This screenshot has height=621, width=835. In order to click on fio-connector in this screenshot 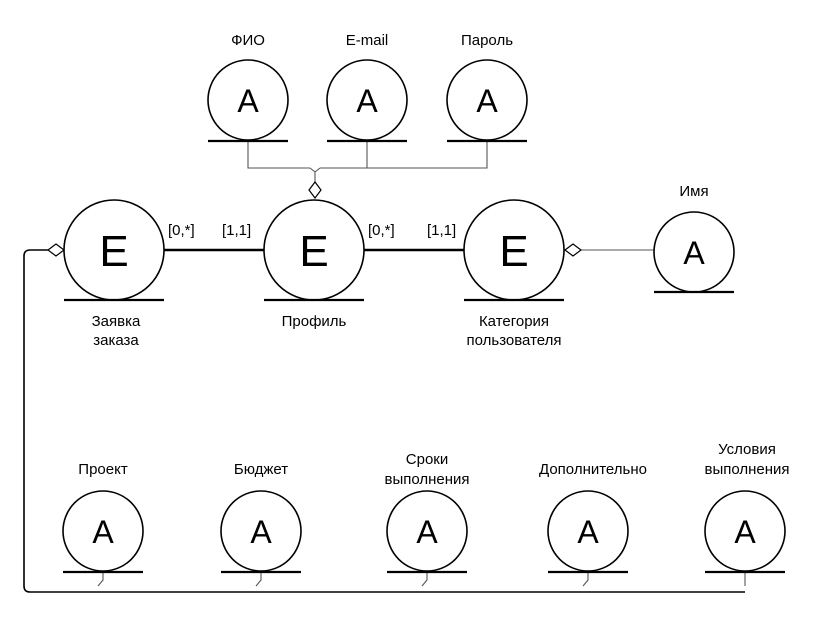, I will do `click(278, 154)`.